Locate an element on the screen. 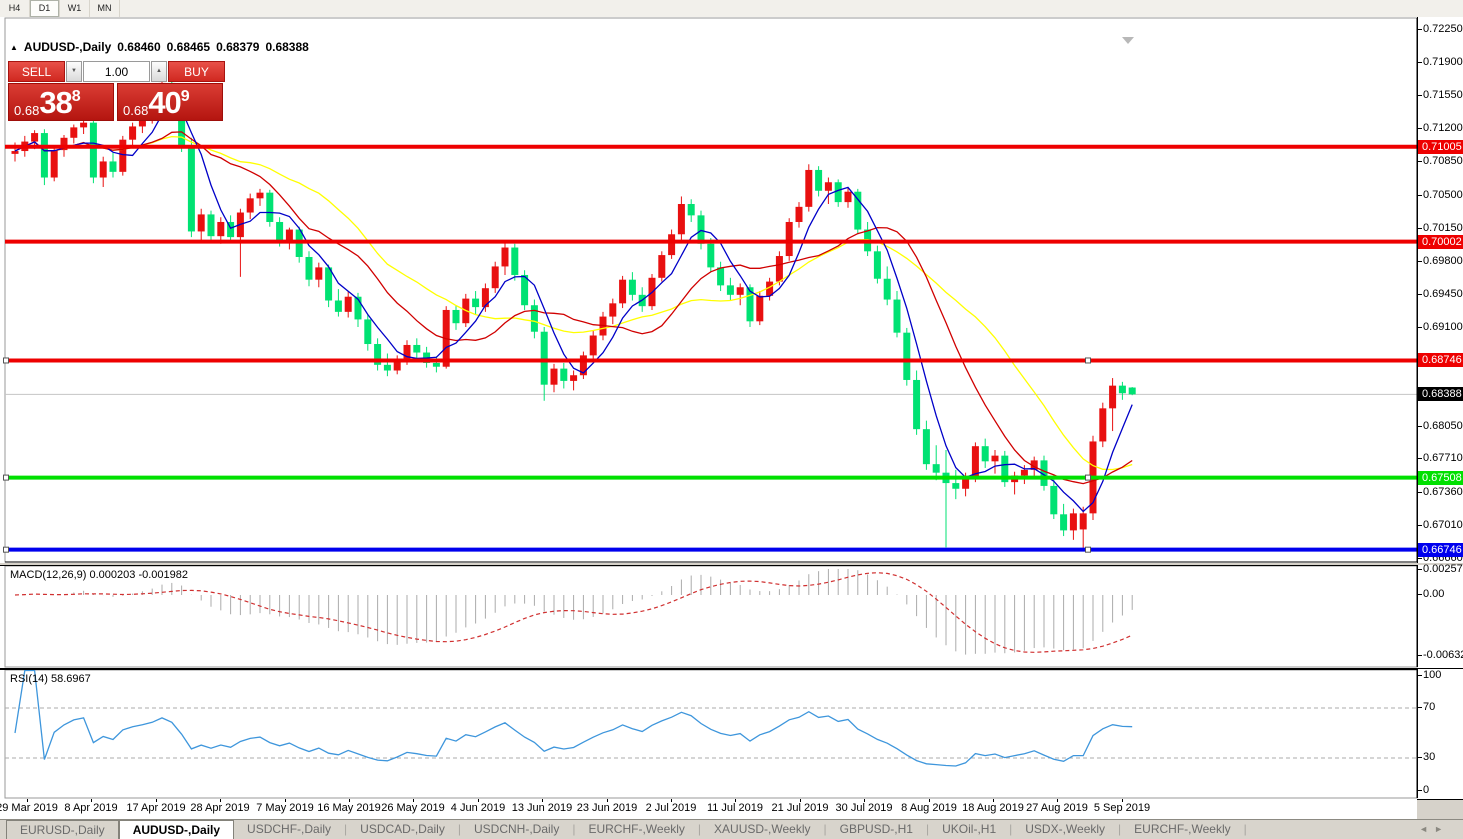 The height and width of the screenshot is (839, 1463). volume-decrease-button: ▼ is located at coordinates (74, 71).